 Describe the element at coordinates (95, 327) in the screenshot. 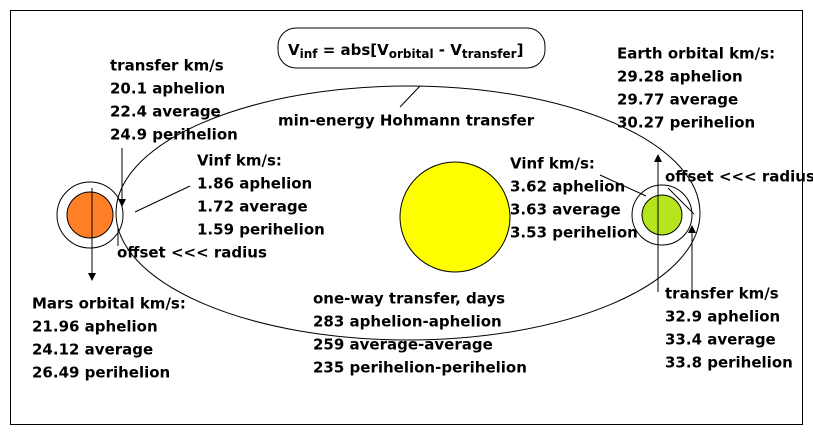

I see `group-line: 21.96 aphelion` at that location.